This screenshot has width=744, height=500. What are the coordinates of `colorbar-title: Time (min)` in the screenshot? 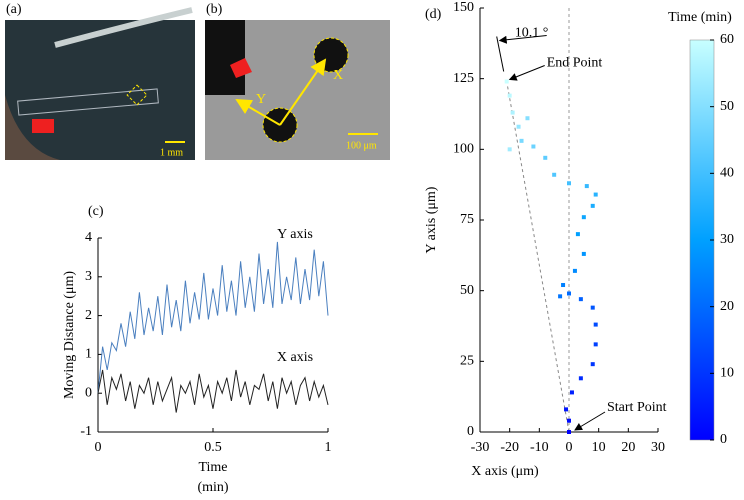 It's located at (700, 17).